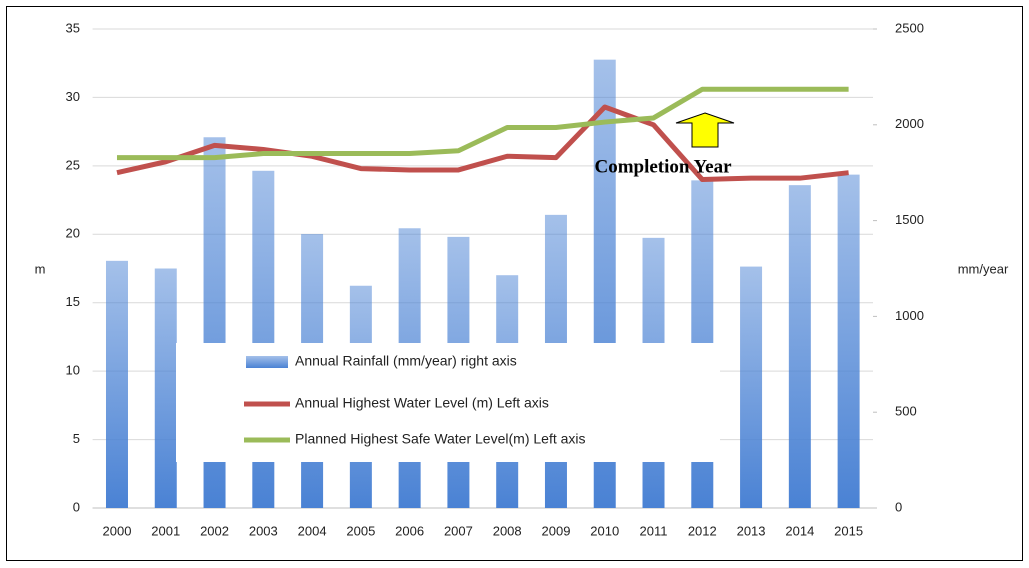 The width and height of the screenshot is (1029, 568). I want to click on x-tick-label: 2005, so click(360, 530).